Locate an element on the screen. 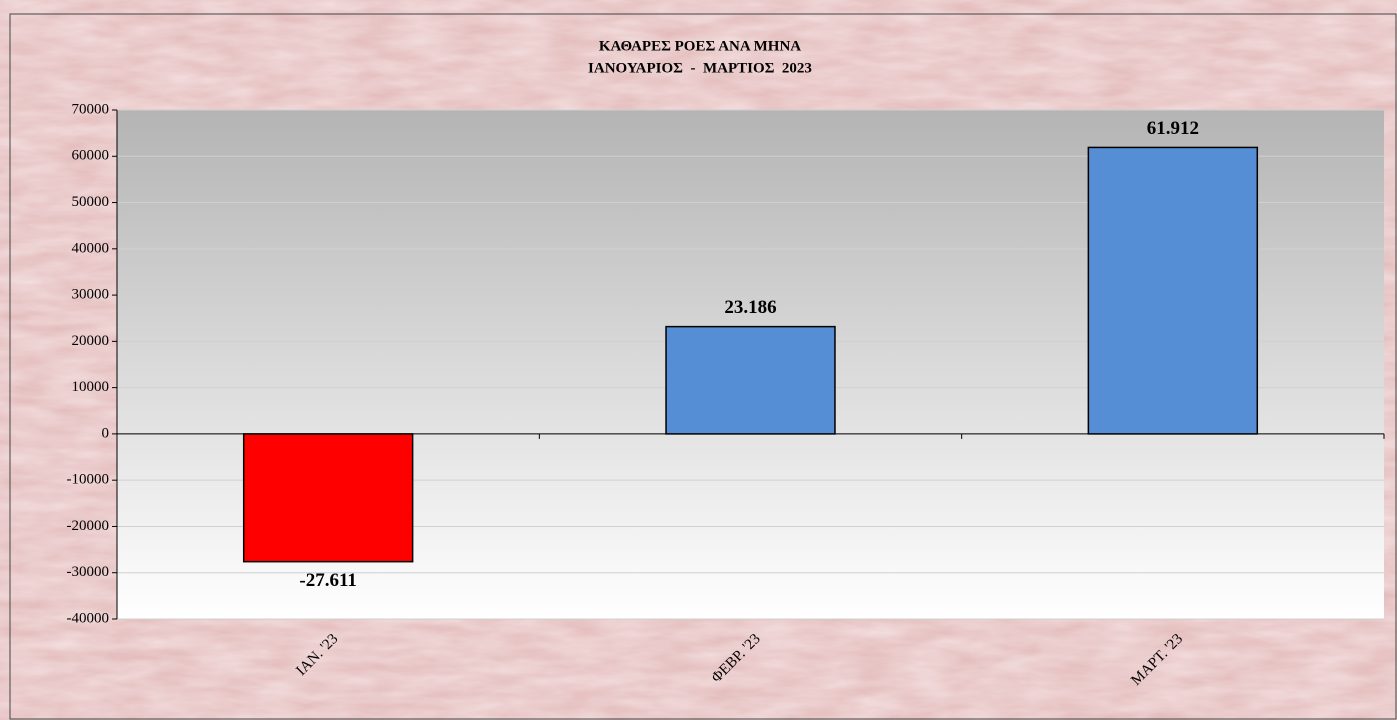 The image size is (1397, 720). y-tick-label: 40000 is located at coordinates (91, 248).